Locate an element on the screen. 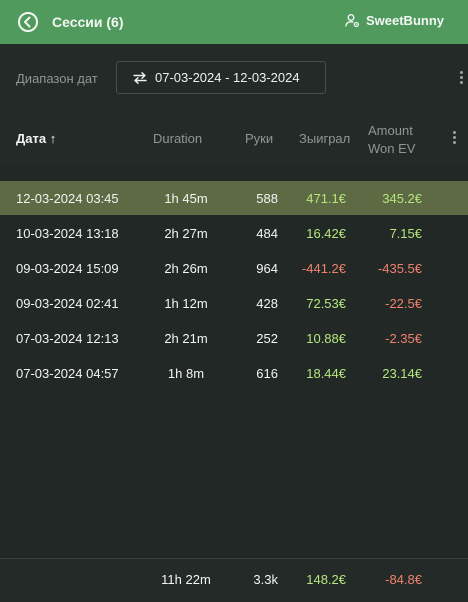 The image size is (468, 602). session-duration: 2h 27m is located at coordinates (186, 233).